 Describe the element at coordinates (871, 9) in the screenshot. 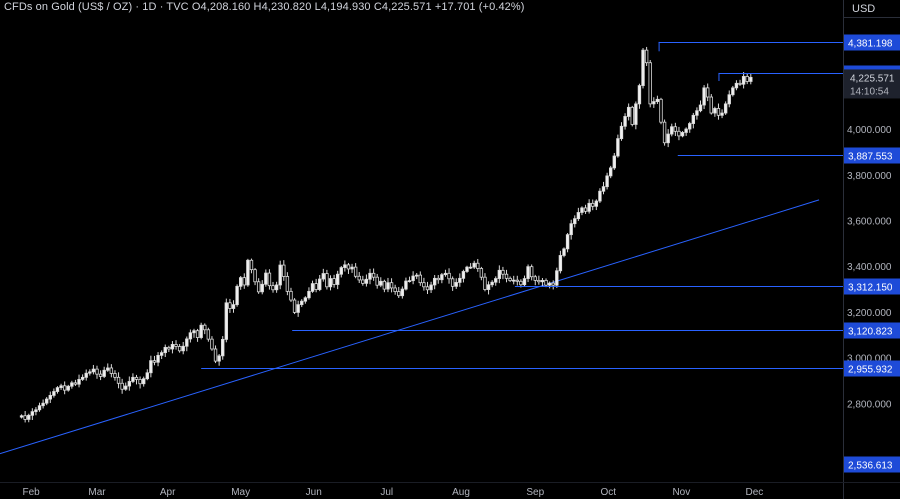

I see `currency-selector: USD` at that location.